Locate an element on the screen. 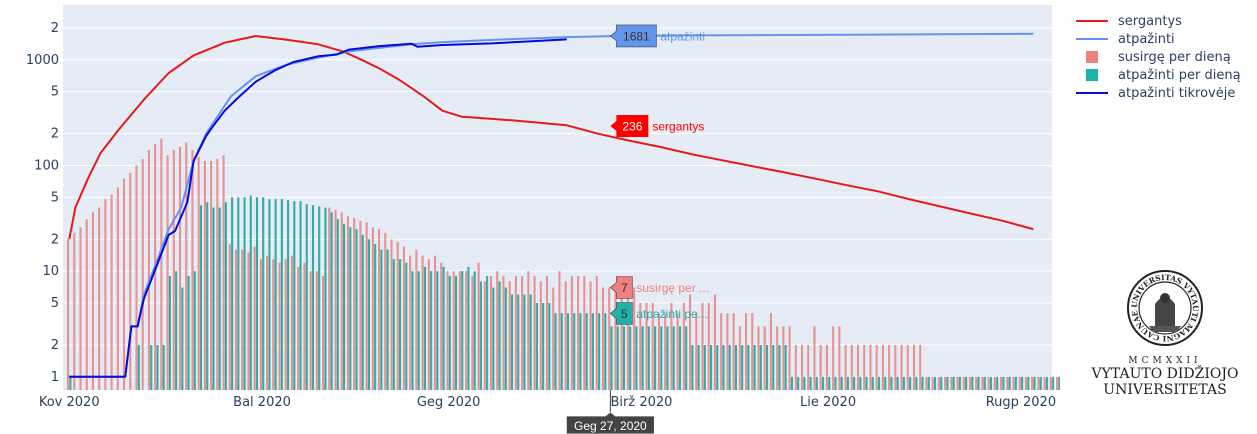 This screenshot has height=434, width=1257. legend-line-icon is located at coordinates (1092, 93).